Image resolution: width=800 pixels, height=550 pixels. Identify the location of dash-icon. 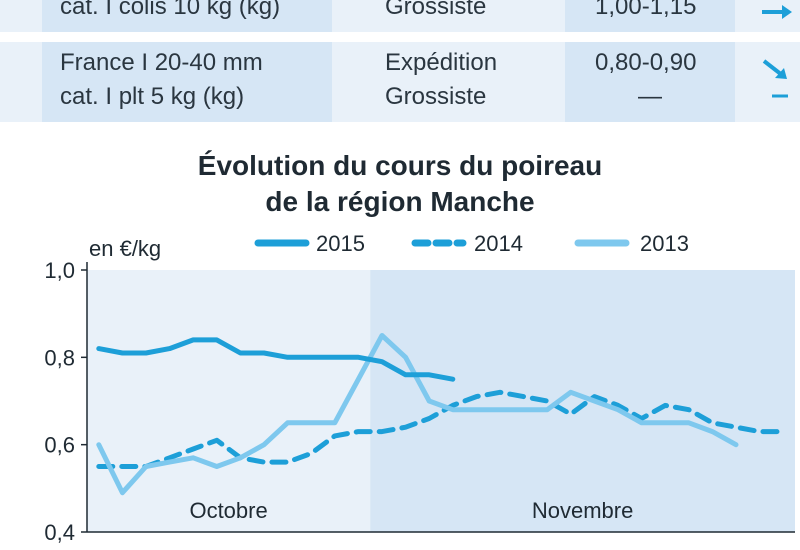
(780, 96).